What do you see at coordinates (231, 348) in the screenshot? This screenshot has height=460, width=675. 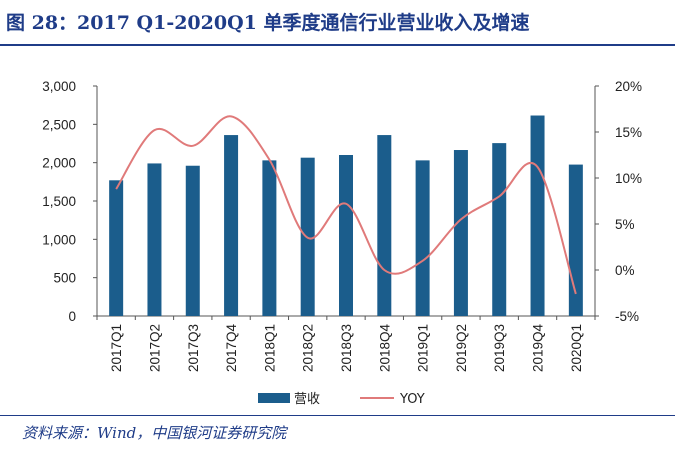 I see `x-tick-label: 2017Q4` at bounding box center [231, 348].